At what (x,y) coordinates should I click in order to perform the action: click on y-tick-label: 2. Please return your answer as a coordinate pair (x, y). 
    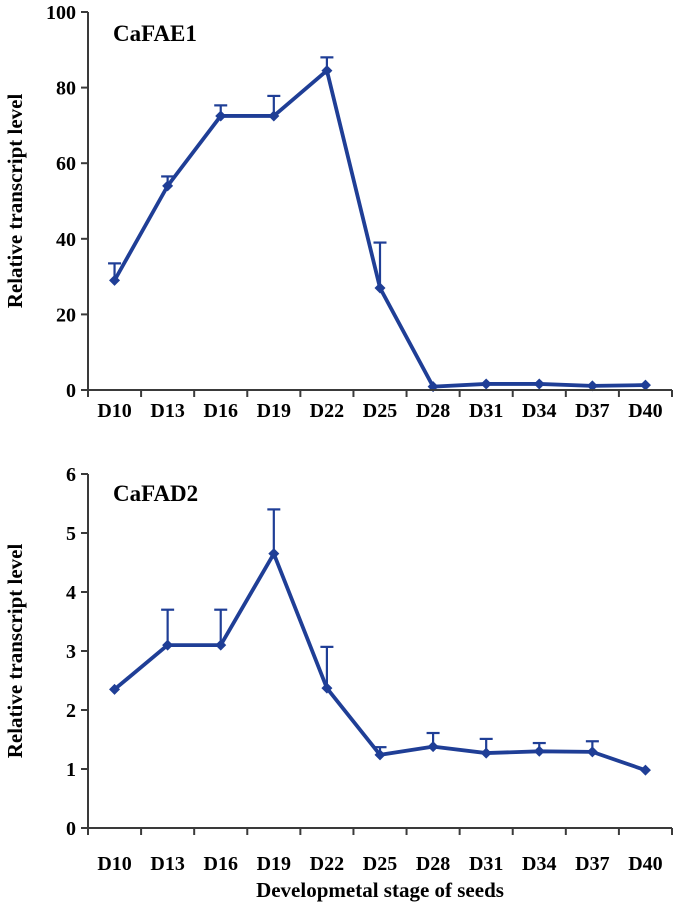
    Looking at the image, I should click on (71, 711).